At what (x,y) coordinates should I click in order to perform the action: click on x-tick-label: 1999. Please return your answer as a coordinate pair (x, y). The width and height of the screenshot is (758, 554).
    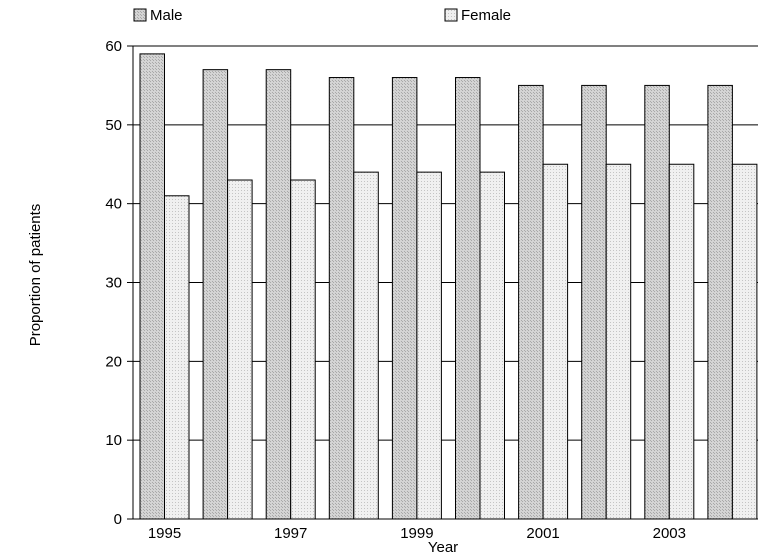
    Looking at the image, I should click on (416, 533).